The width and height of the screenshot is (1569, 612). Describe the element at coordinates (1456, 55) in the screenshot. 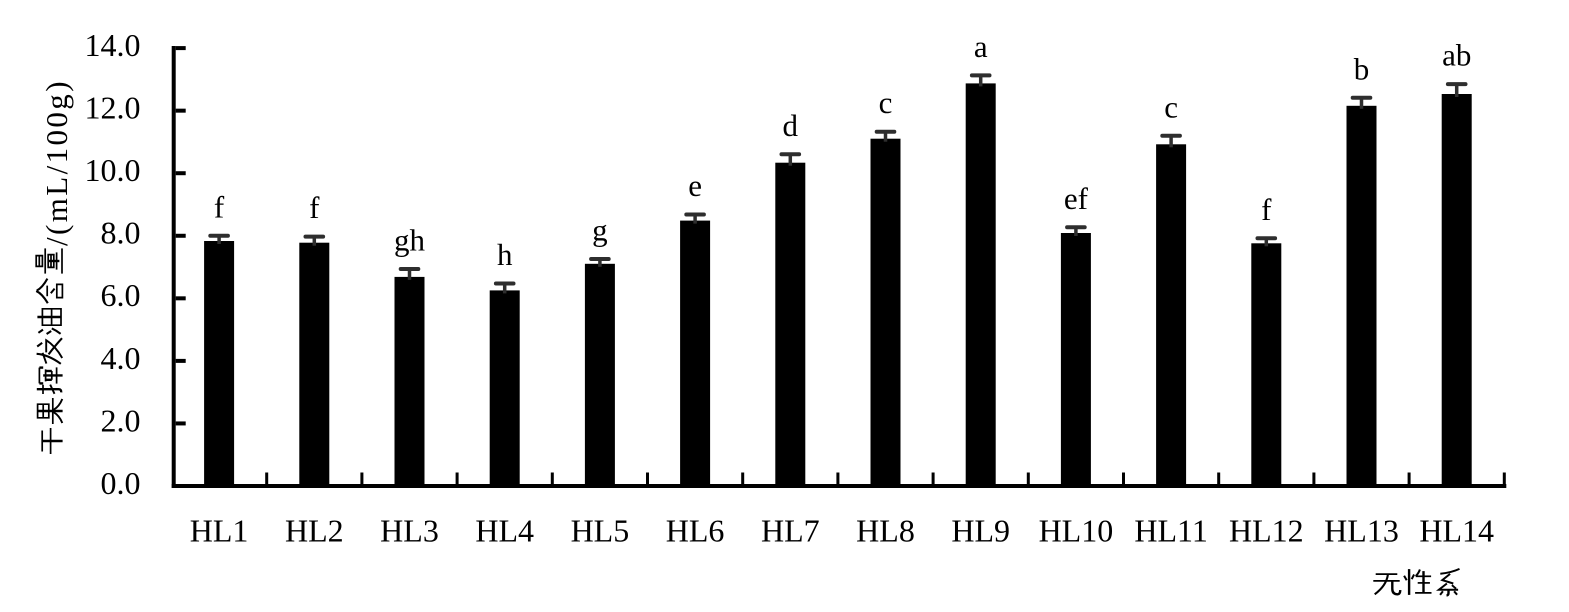

I see `svg-text: ab` at that location.